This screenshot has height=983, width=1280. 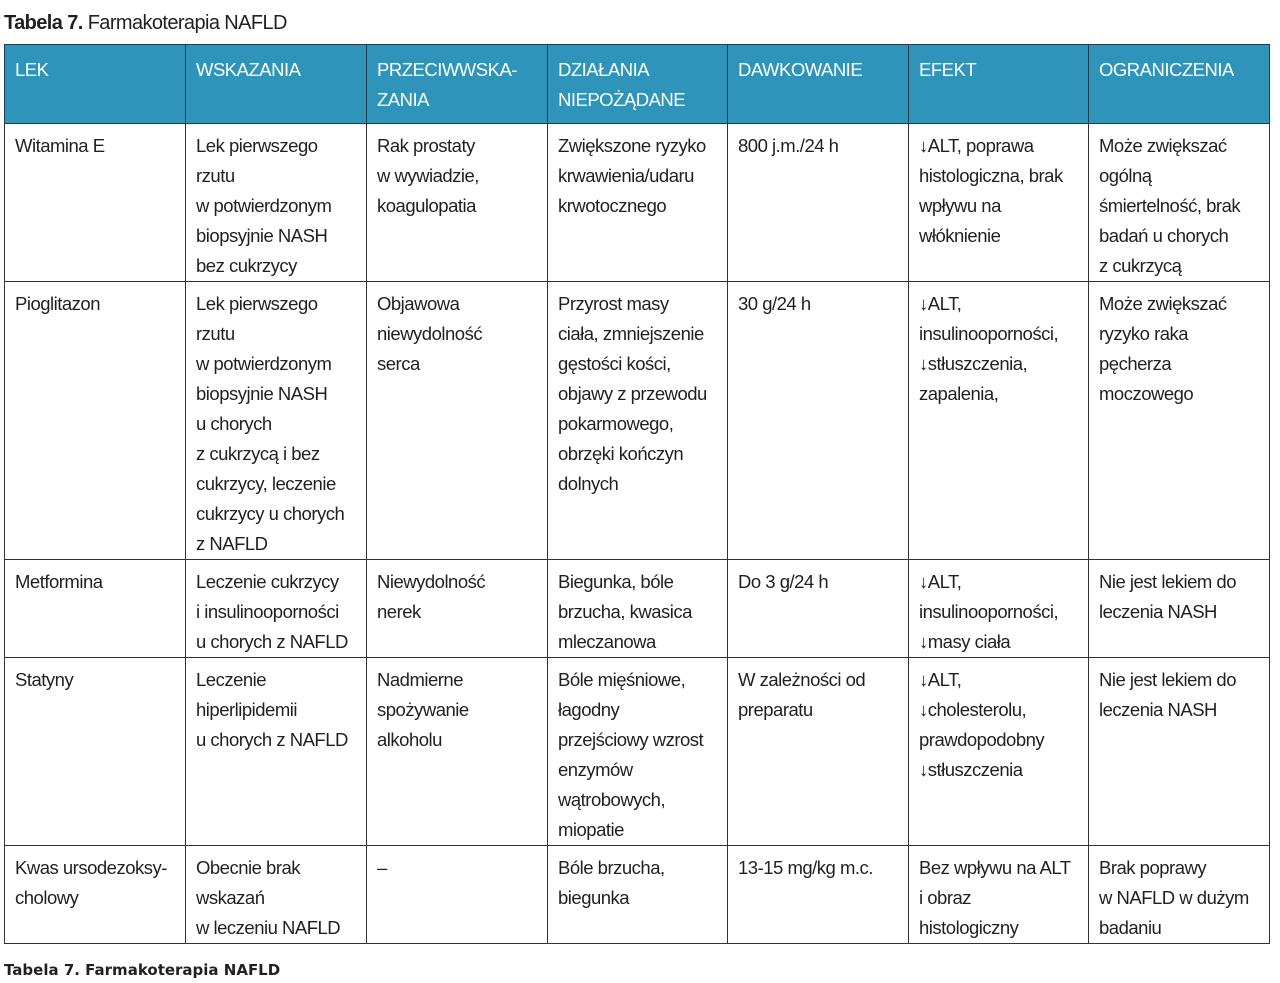 What do you see at coordinates (818, 420) in the screenshot?
I see `table-cell: 30 g/24 h` at bounding box center [818, 420].